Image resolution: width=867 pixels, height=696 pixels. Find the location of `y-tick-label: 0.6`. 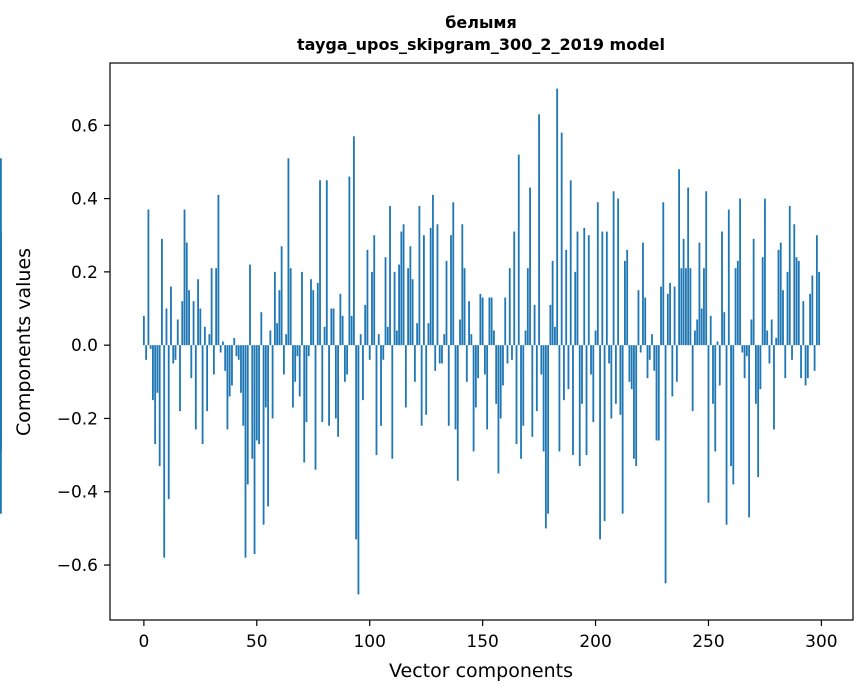

y-tick-label: 0.6 is located at coordinates (84, 126).